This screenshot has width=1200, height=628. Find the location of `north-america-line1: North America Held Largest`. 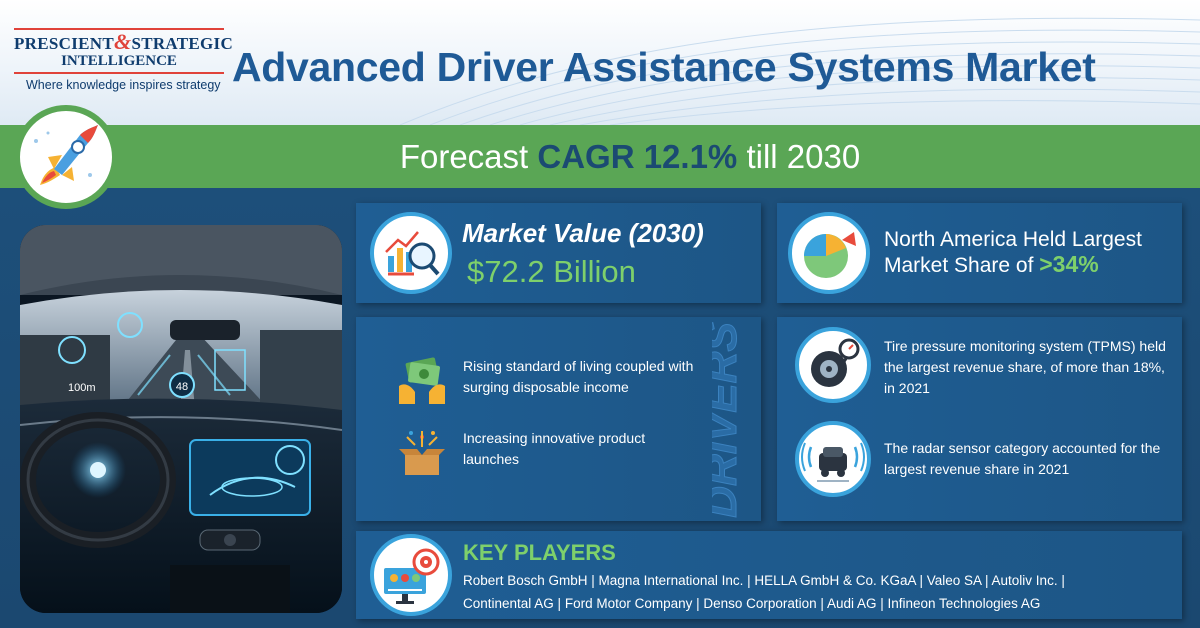

north-america-line1: North America Held Largest is located at coordinates (1013, 239).